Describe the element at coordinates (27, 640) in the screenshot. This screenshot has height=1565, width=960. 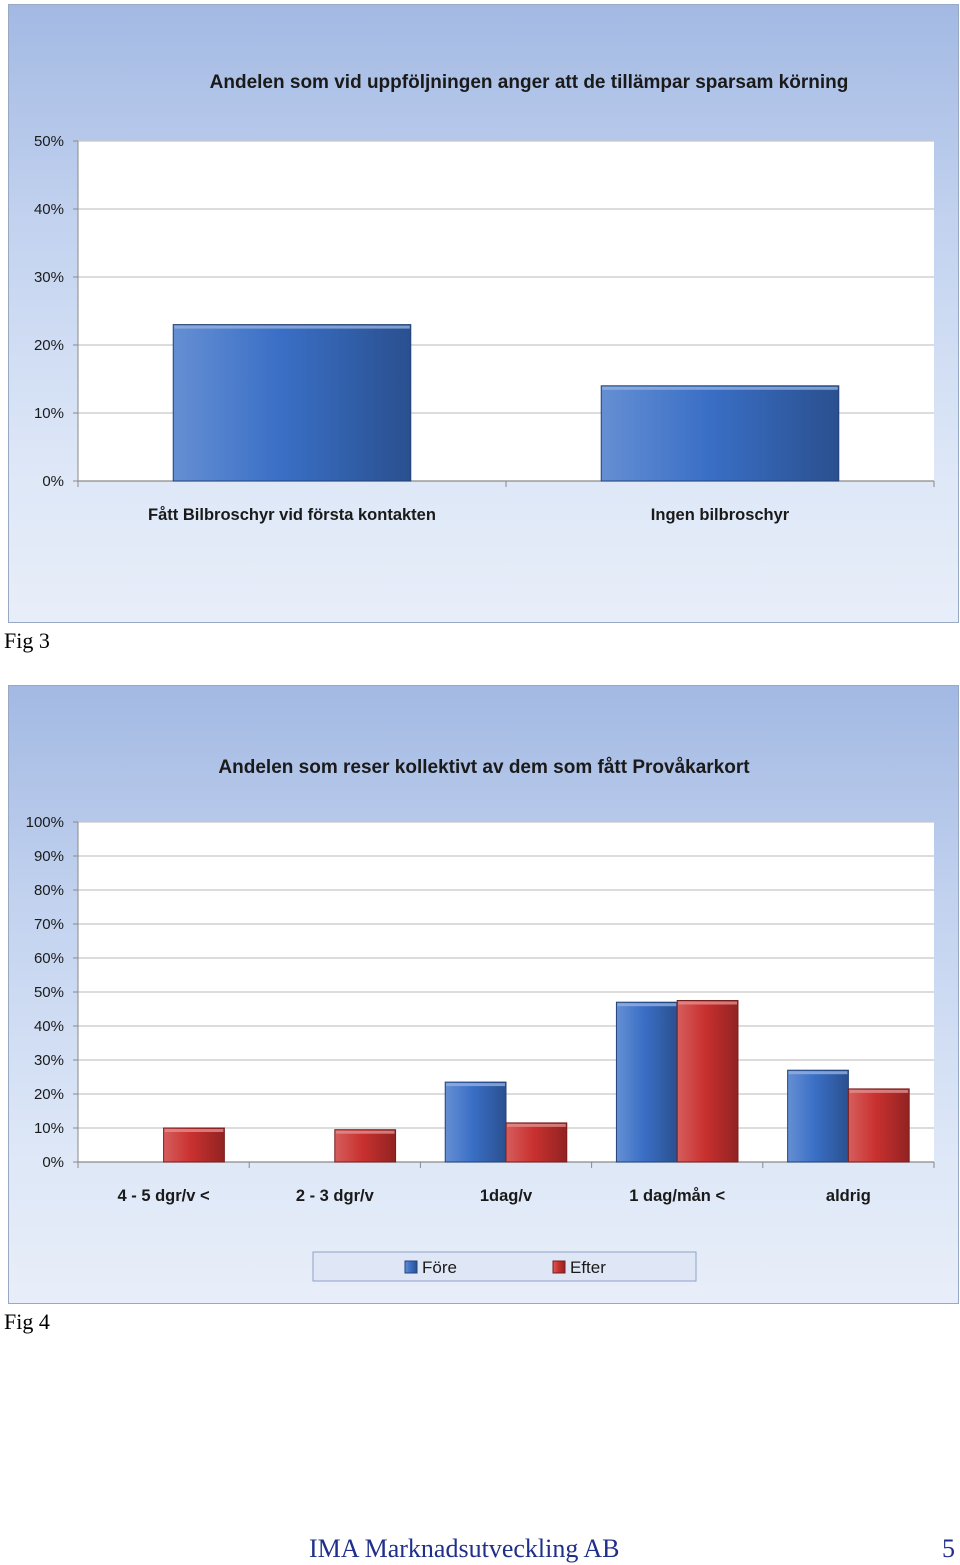
I see `figure-caption-3: Fig 3` at that location.